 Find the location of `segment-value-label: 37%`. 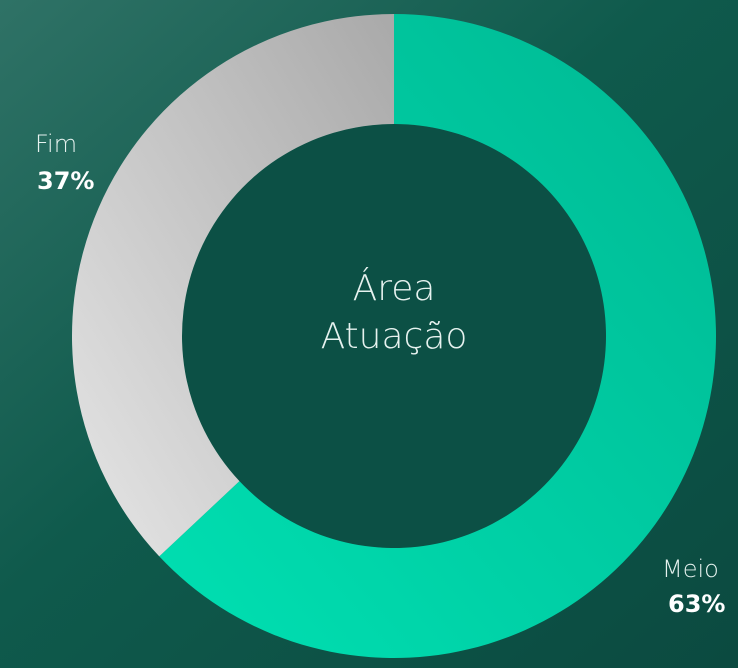

segment-value-label: 37% is located at coordinates (65, 181).